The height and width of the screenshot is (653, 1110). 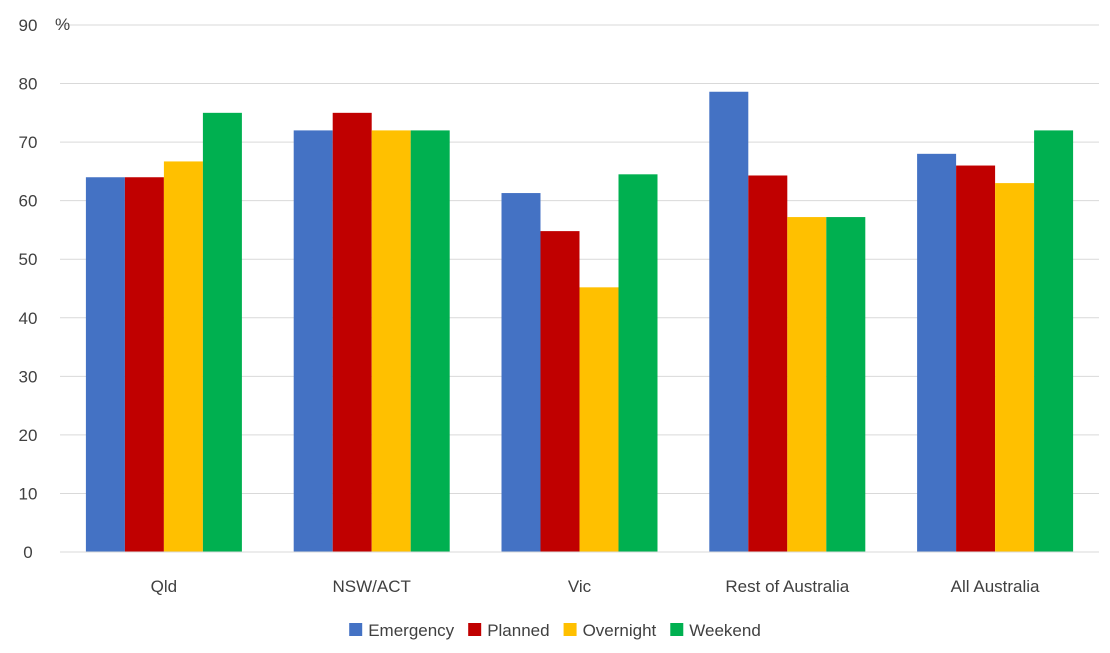 I want to click on y-axis-ticks: 0 10 20 30 40 50 60 70 80 90, so click(x=28, y=289).